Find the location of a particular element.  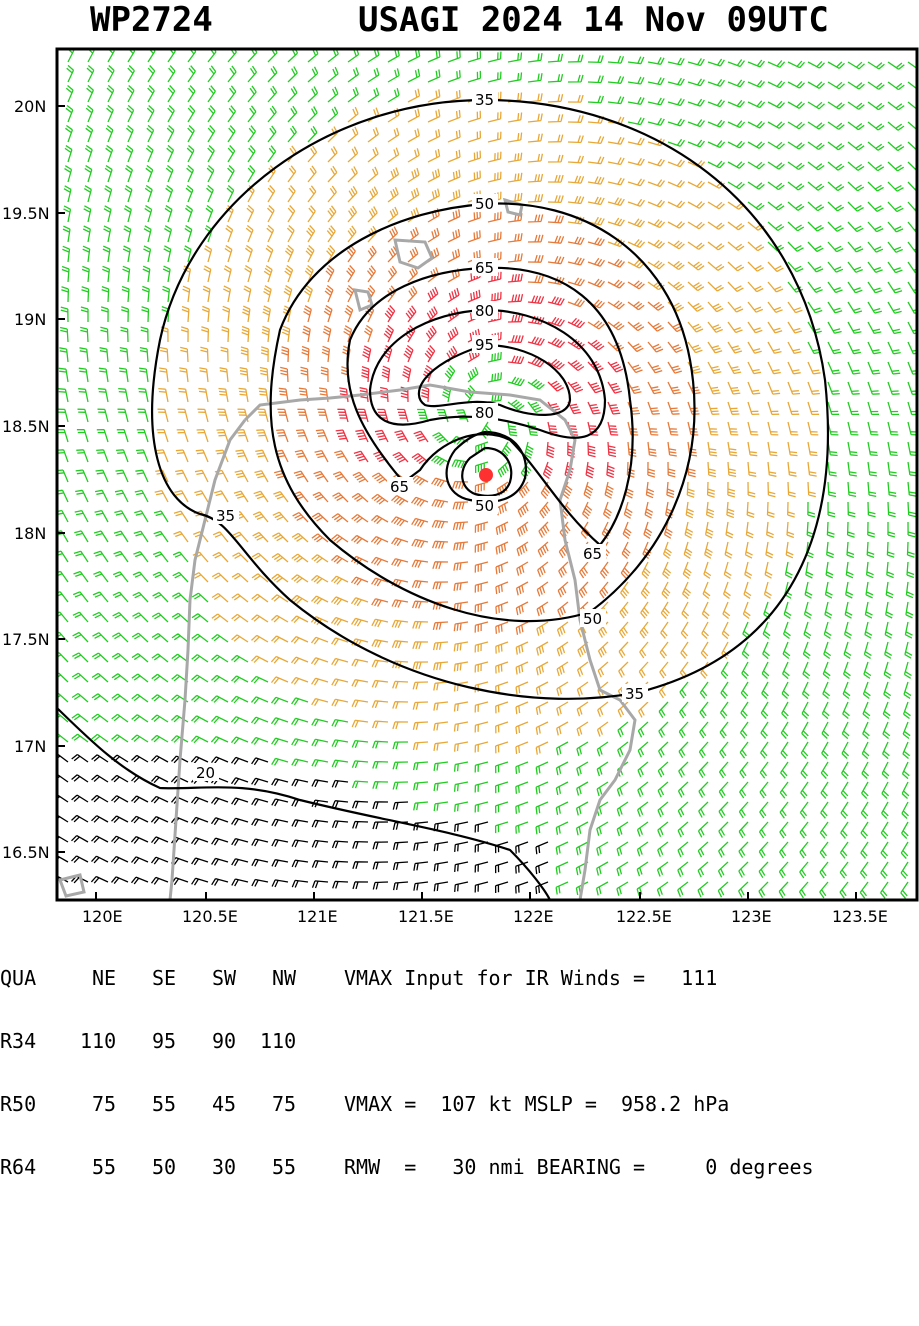

table-row: R34 110 95 90 110 is located at coordinates (459, 1041).